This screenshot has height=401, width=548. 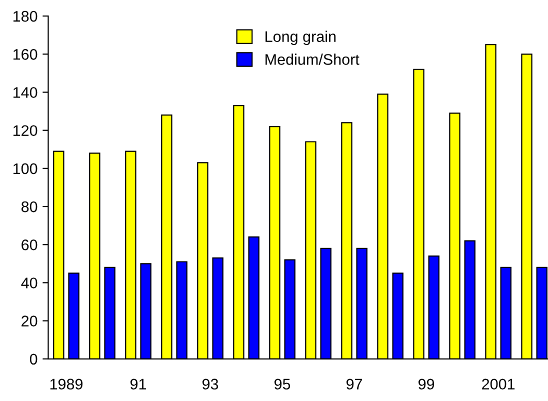 What do you see at coordinates (34, 359) in the screenshot?
I see `y-tick-label: 0` at bounding box center [34, 359].